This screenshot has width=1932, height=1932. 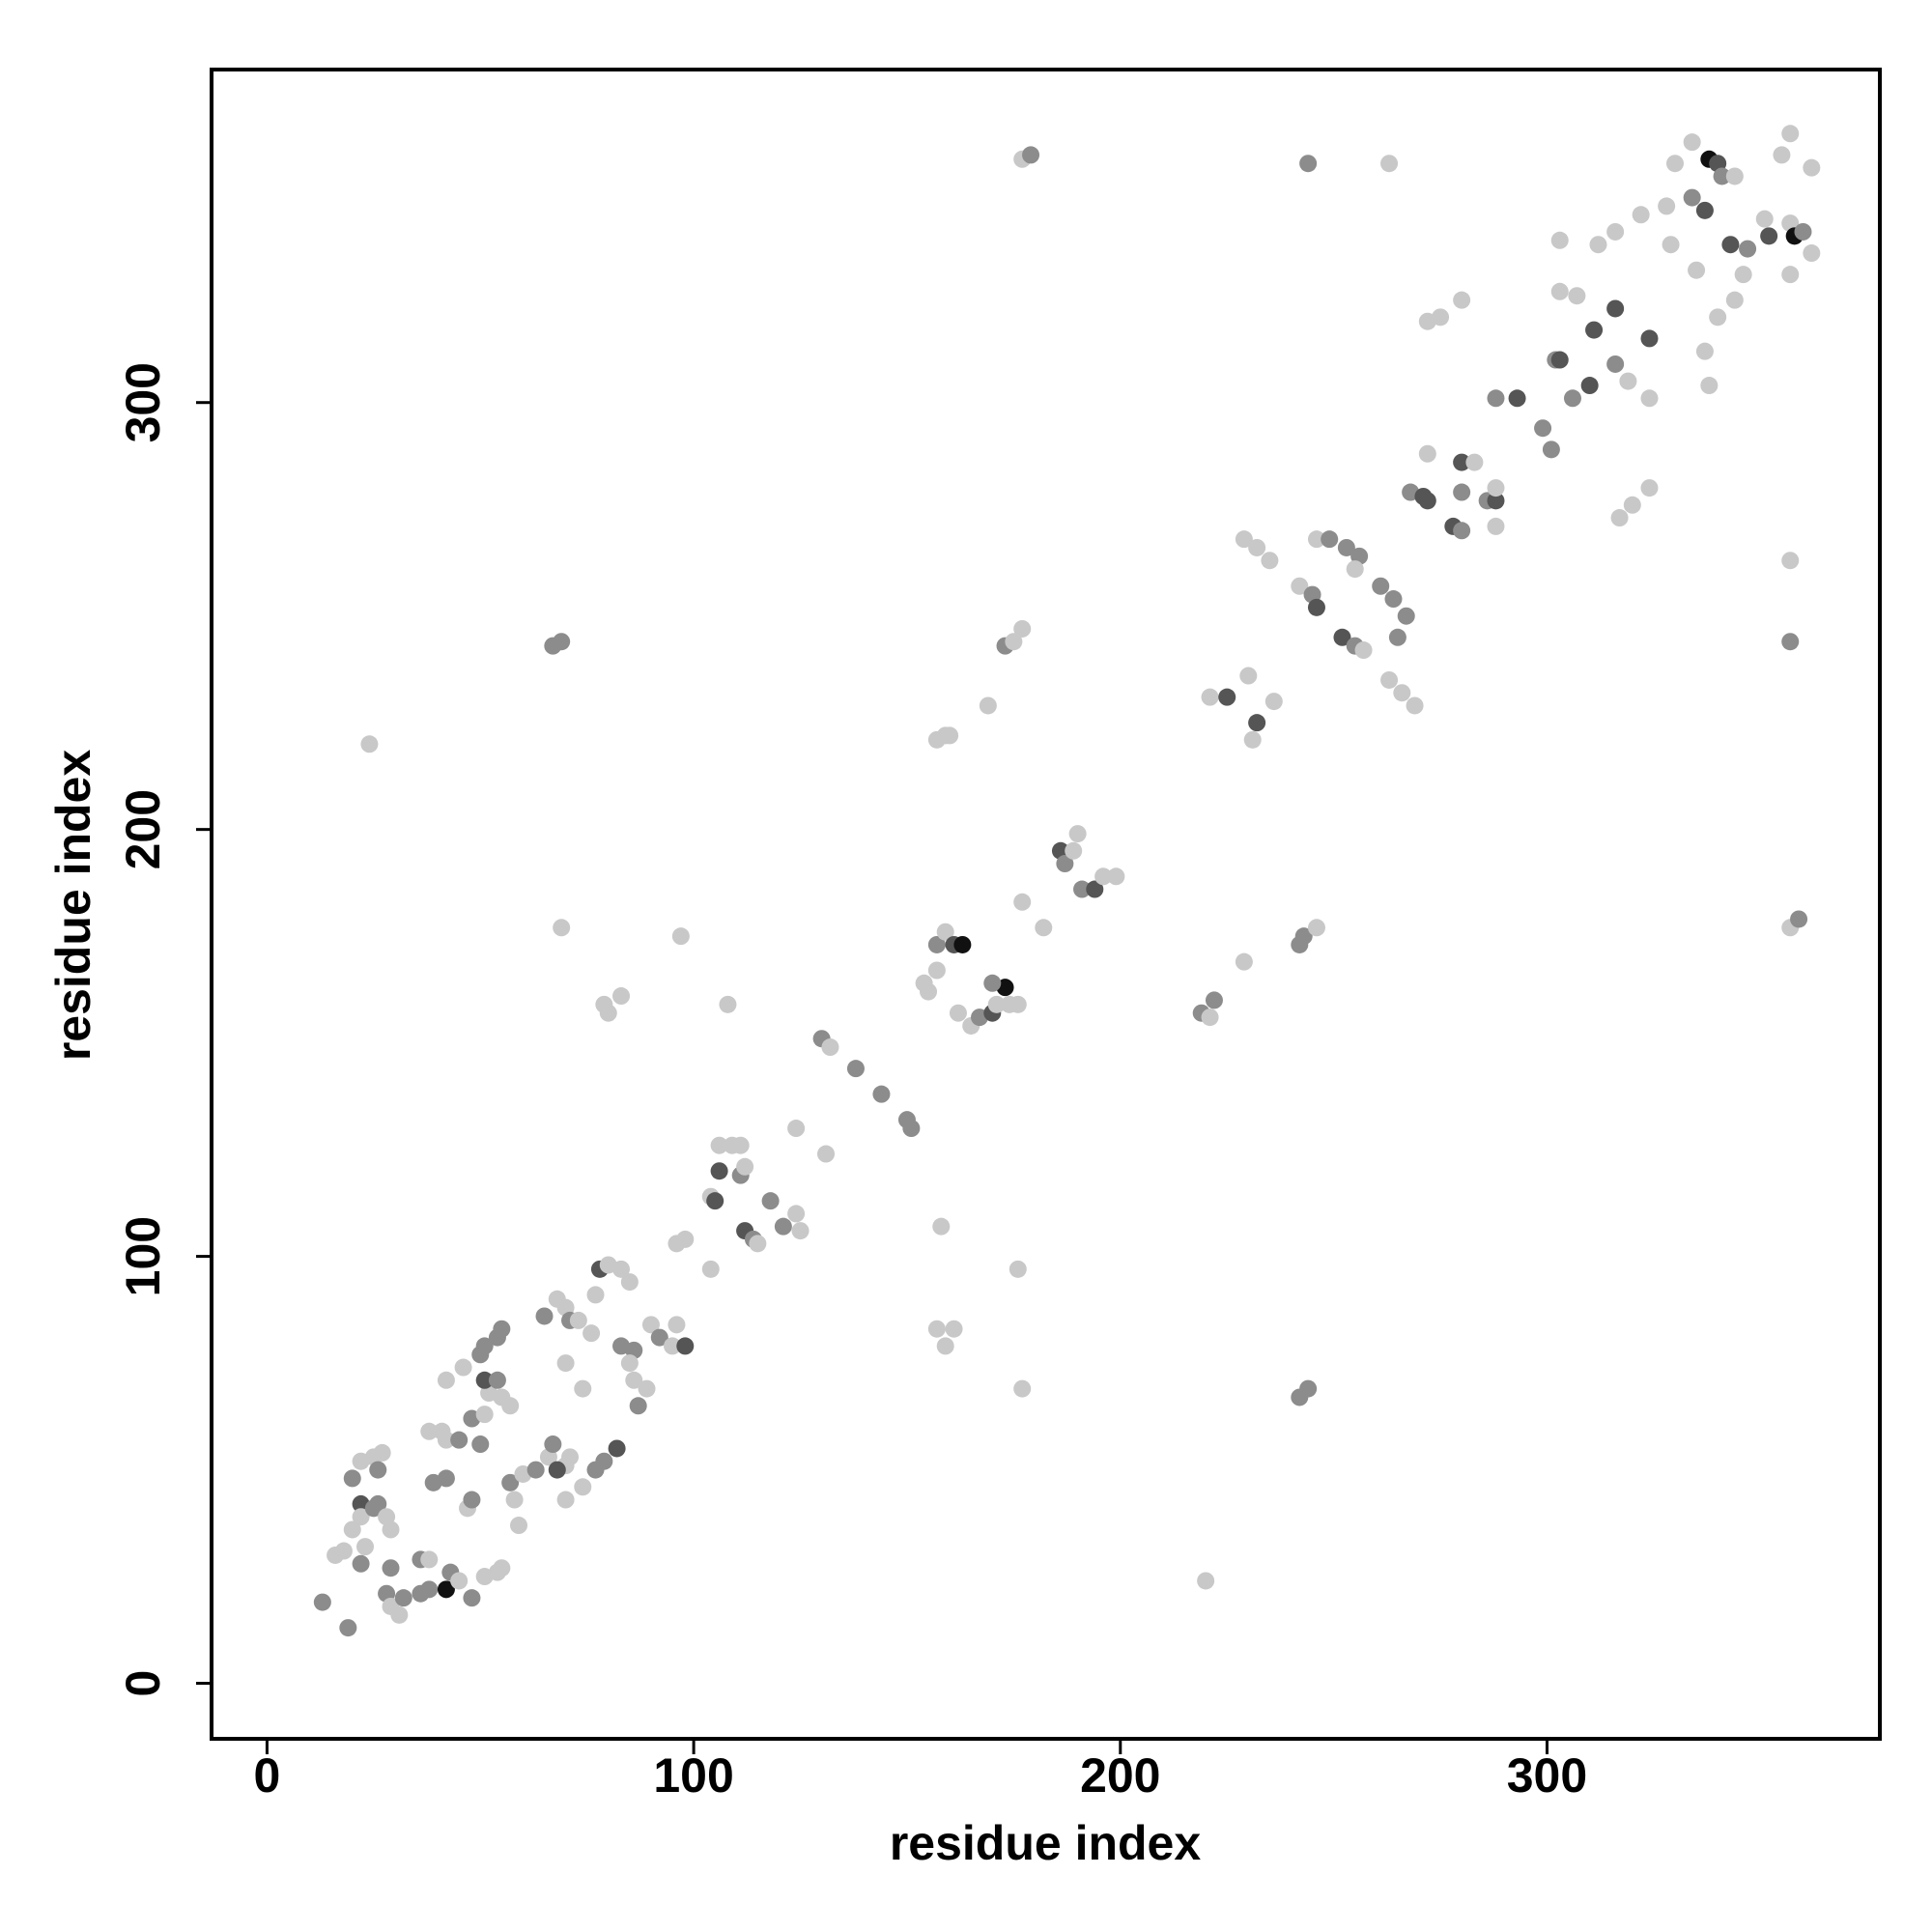 I want to click on x-tick-label: 100, so click(x=693, y=1775).